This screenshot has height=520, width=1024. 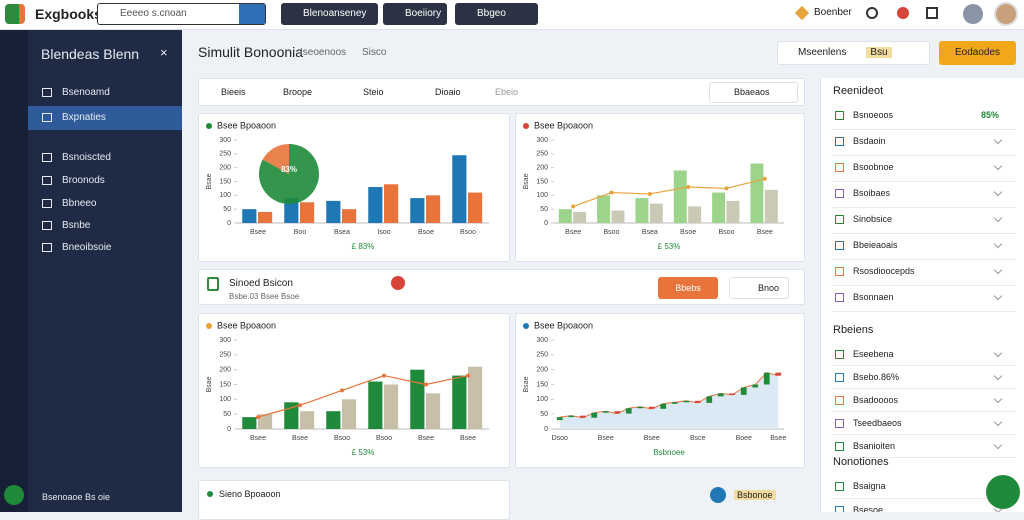 I want to click on item-label: Bsaigna, so click(x=869, y=486).